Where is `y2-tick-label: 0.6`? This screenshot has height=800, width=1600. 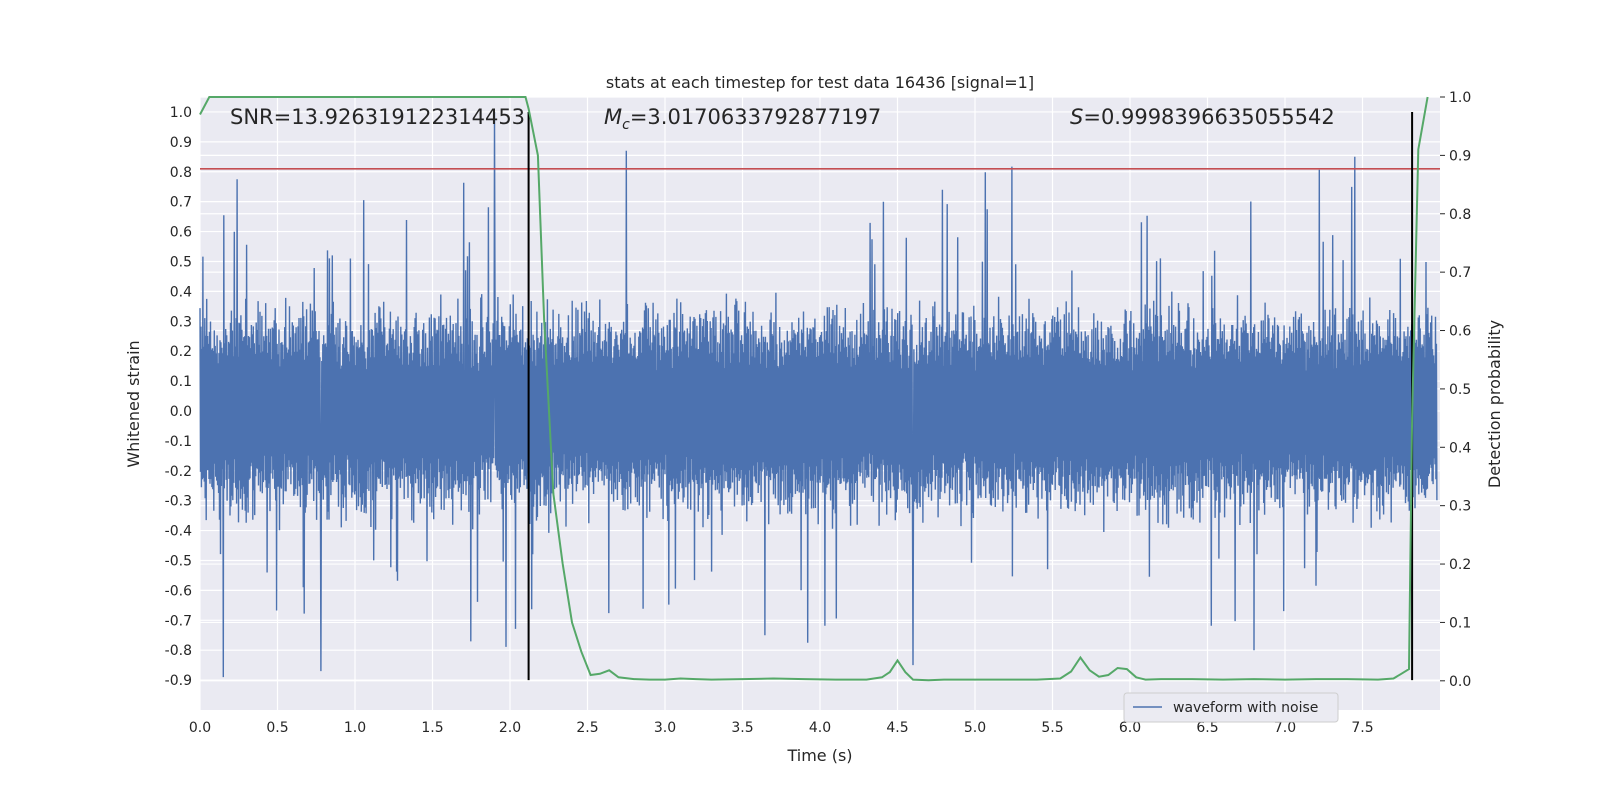 y2-tick-label: 0.6 is located at coordinates (1460, 332).